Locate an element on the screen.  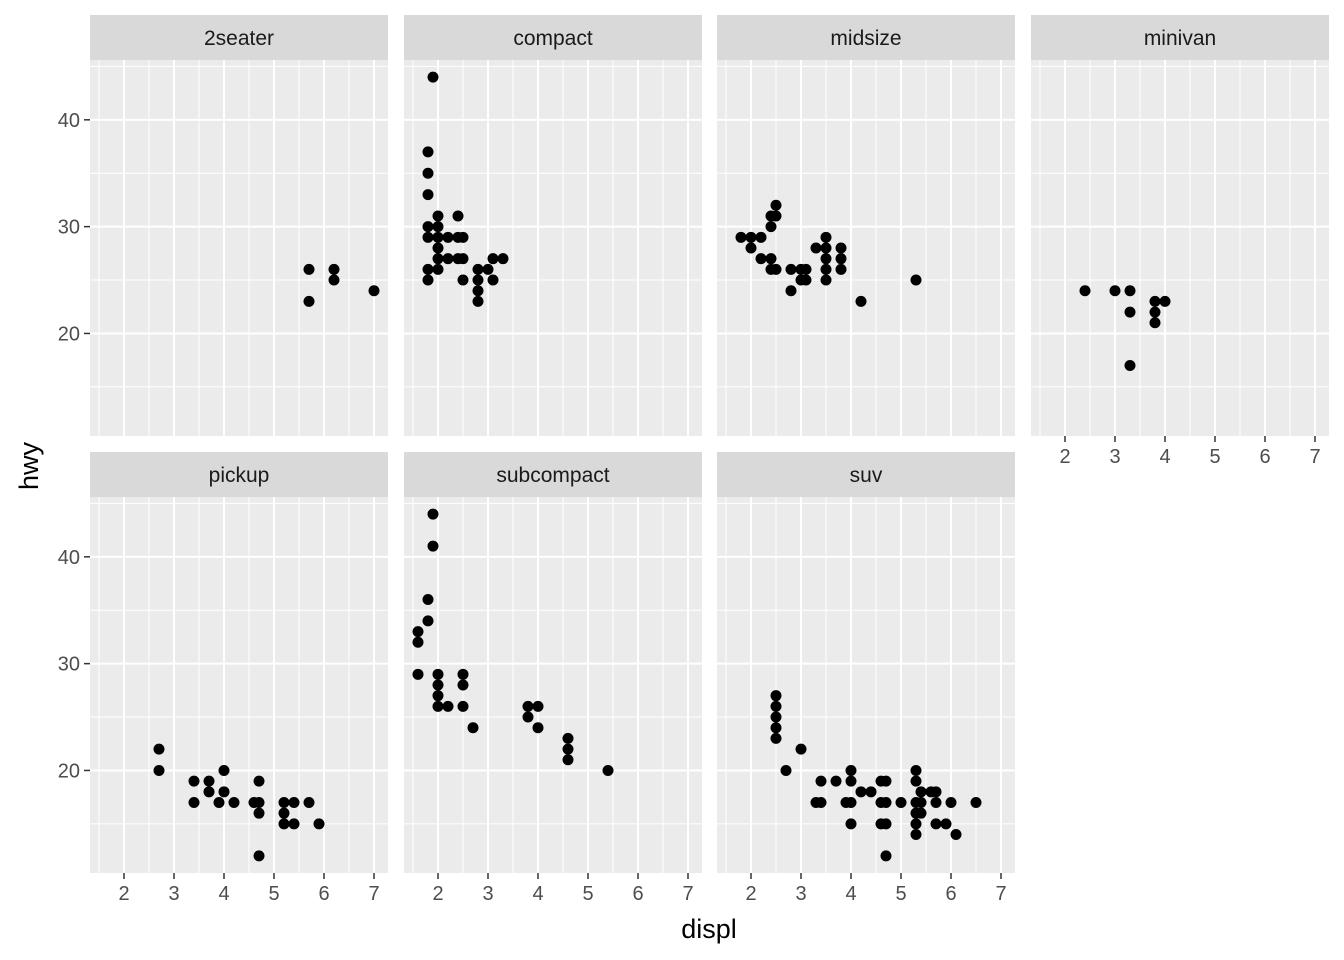
x-axis-title: displ is located at coordinates (709, 929).